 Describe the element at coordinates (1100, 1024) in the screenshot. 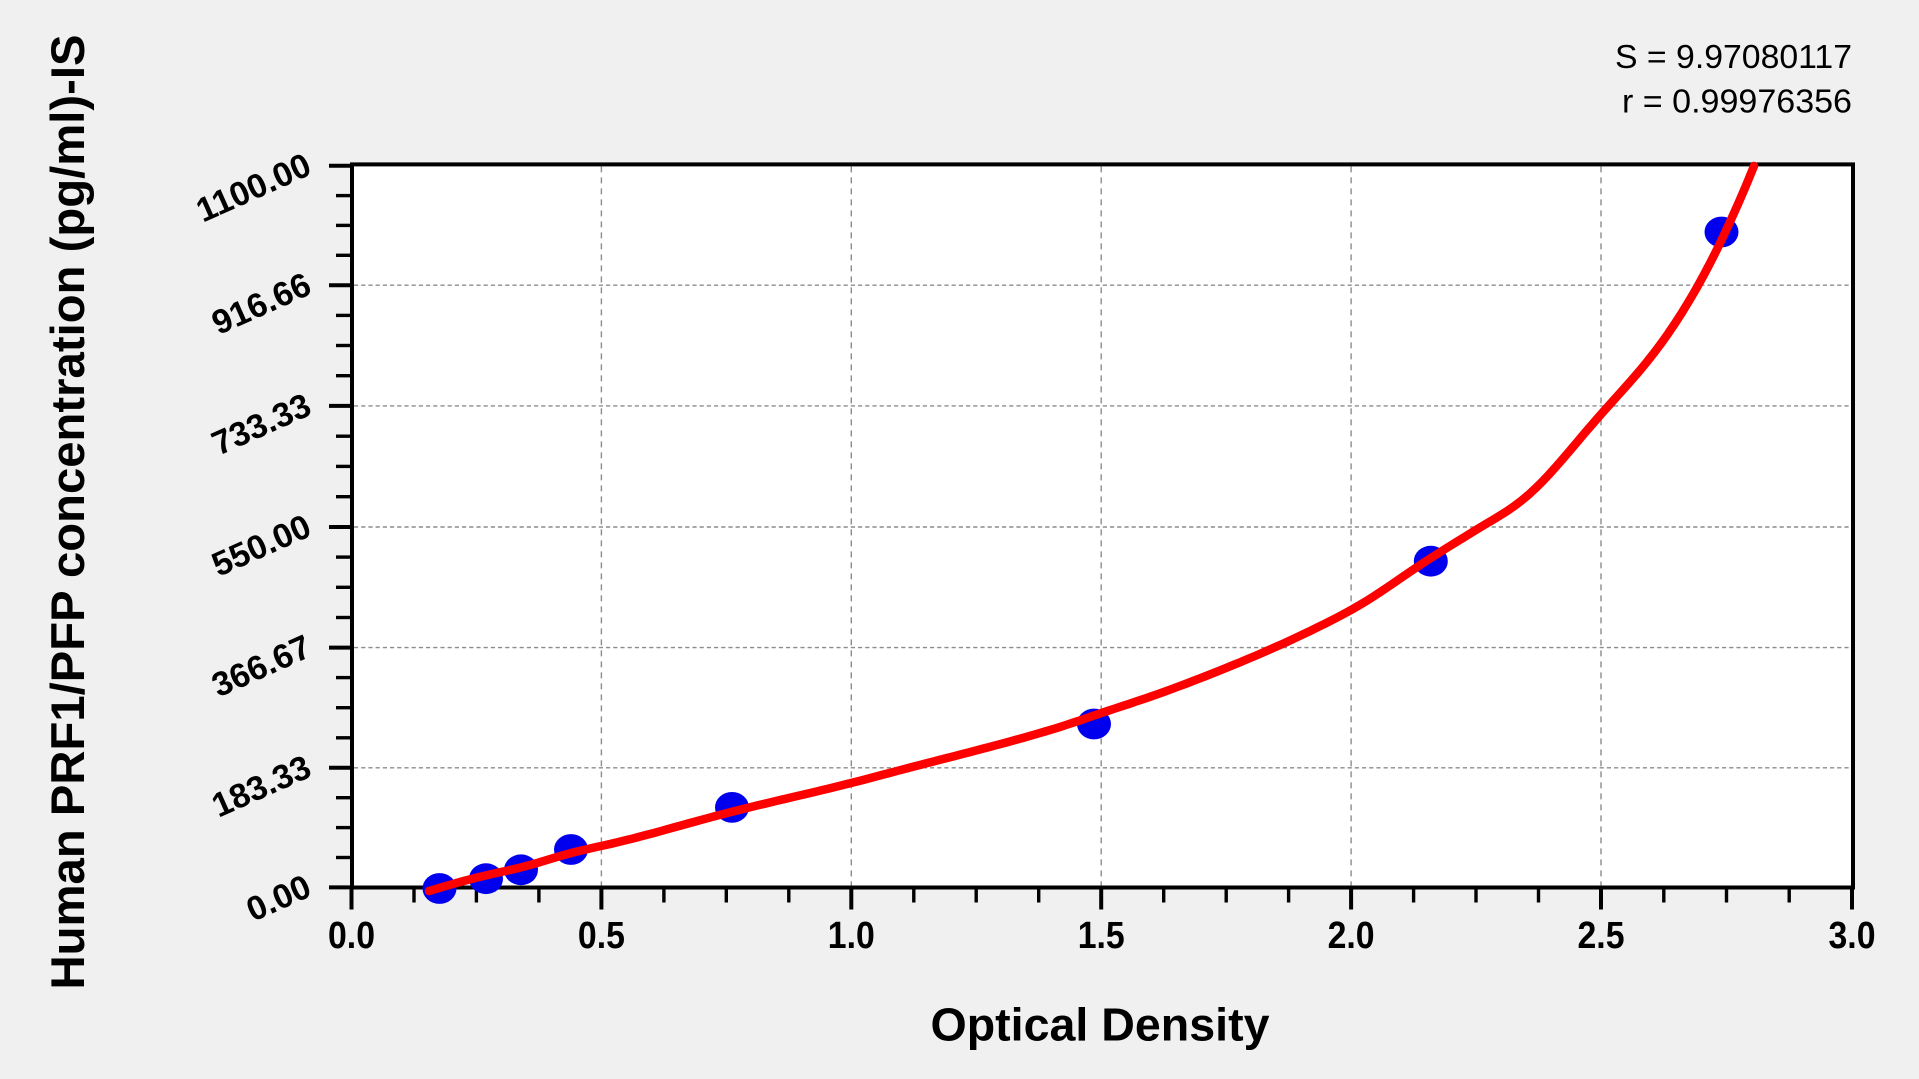

I see `svg-text: Optical Density` at that location.